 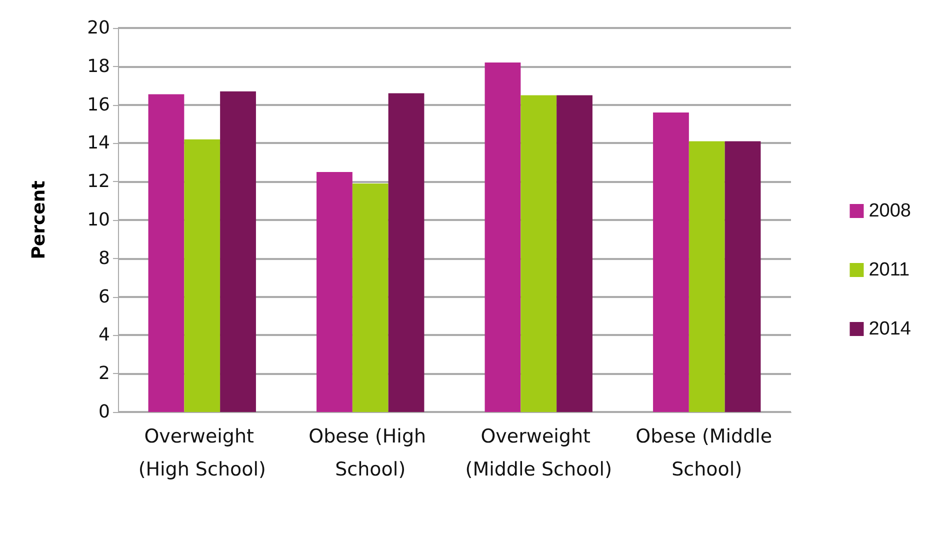 What do you see at coordinates (104, 373) in the screenshot?
I see `y-tick-label: 2` at bounding box center [104, 373].